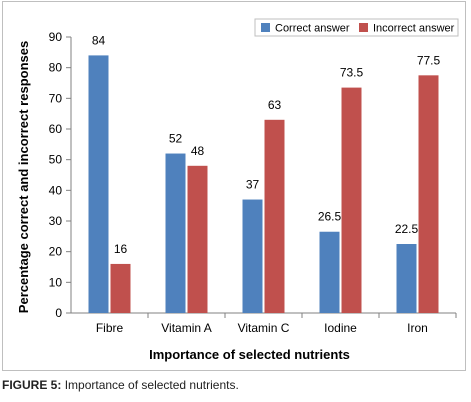 This screenshot has height=402, width=471. What do you see at coordinates (56, 221) in the screenshot?
I see `y-tick-label: 30` at bounding box center [56, 221].